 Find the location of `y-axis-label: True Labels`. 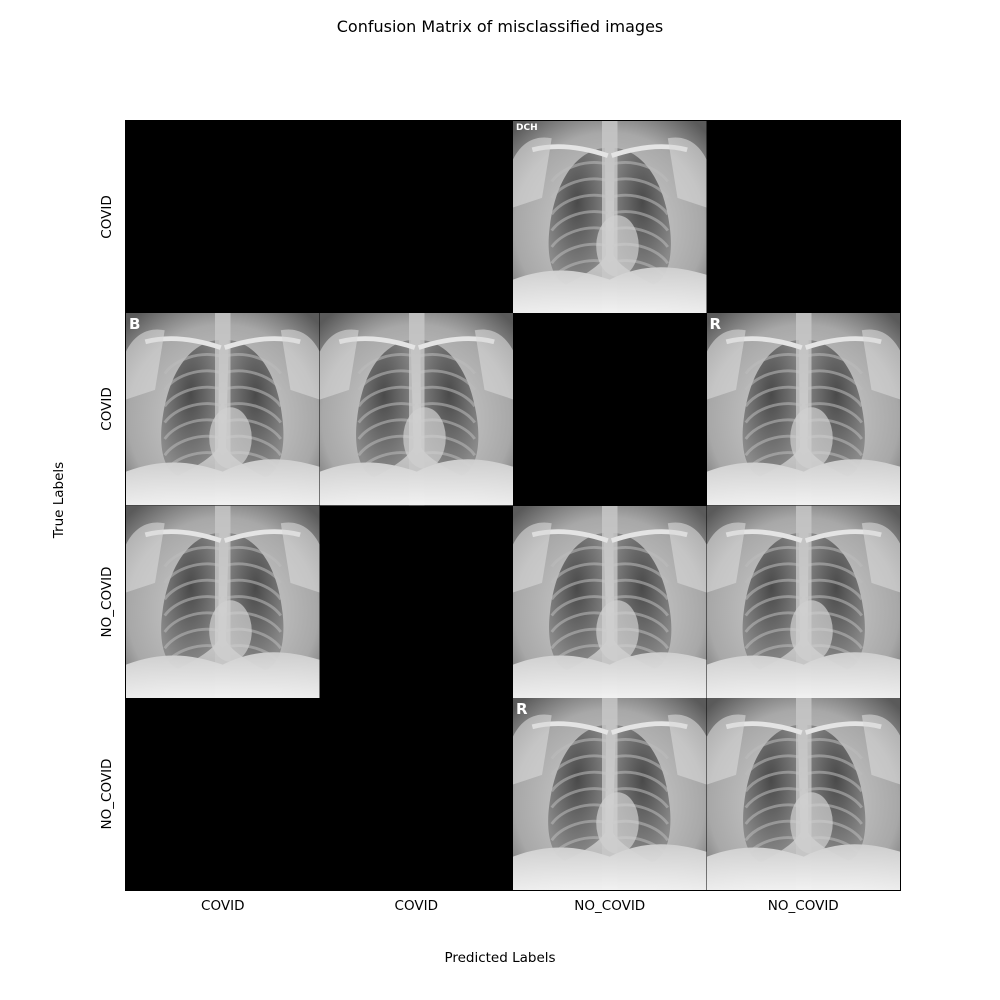

y-axis-label: True Labels is located at coordinates (59, 500).